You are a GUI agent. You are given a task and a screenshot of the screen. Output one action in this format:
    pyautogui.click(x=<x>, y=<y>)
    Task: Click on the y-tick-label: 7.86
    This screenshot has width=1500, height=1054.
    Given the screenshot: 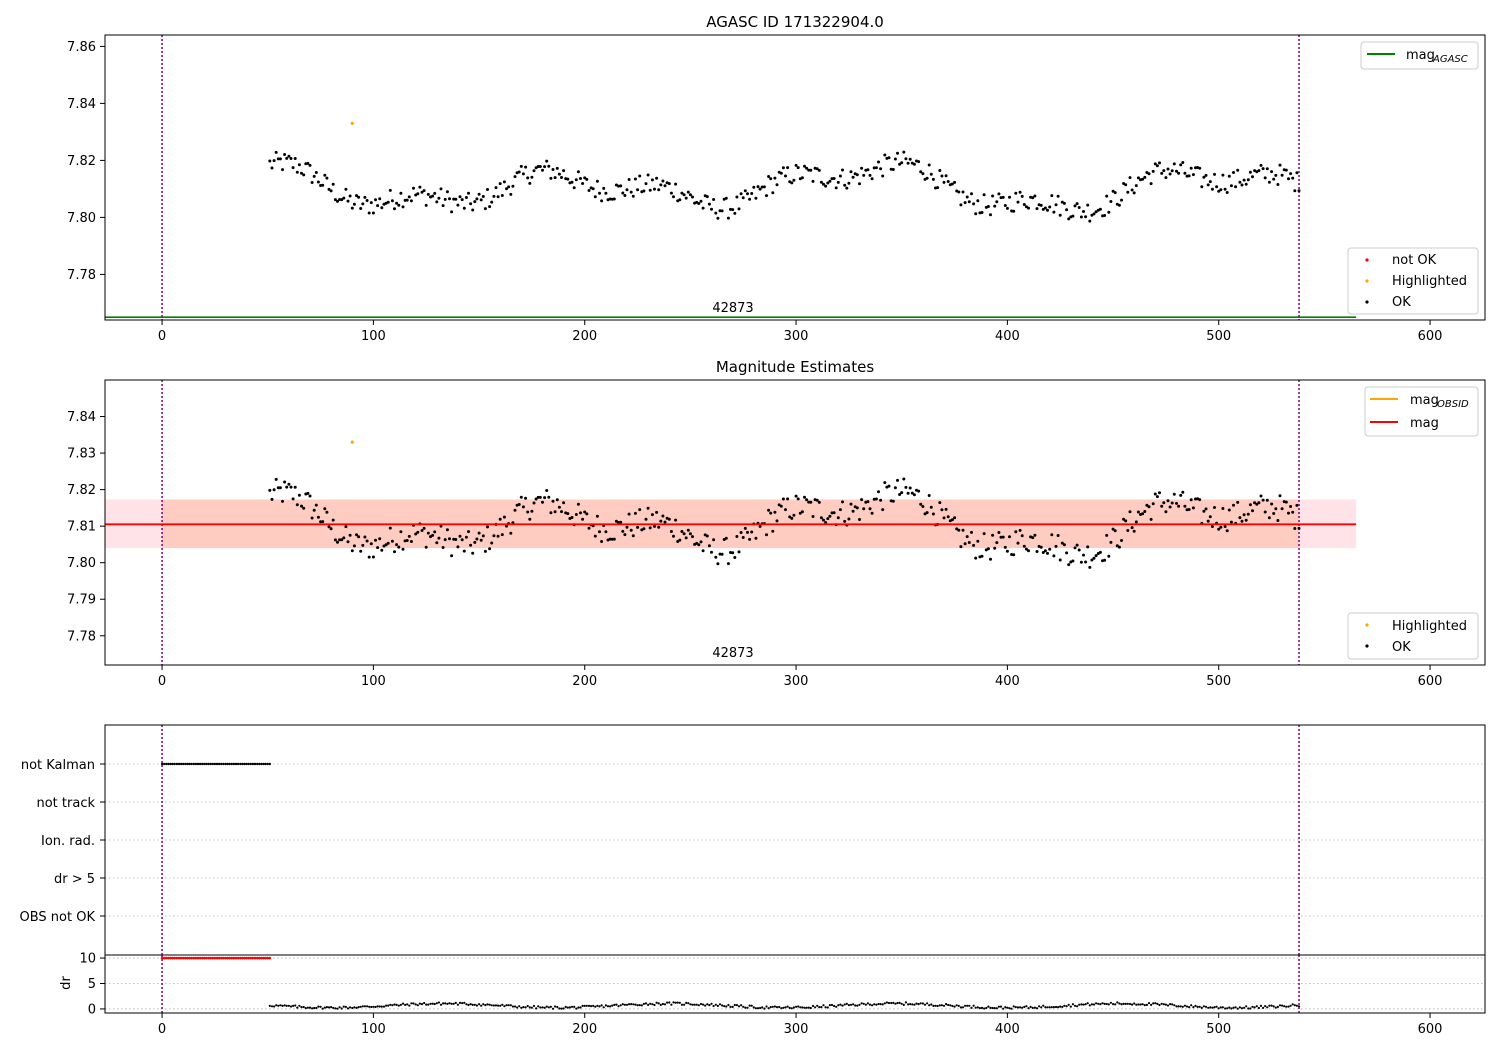 What is the action you would take?
    pyautogui.click(x=81, y=47)
    